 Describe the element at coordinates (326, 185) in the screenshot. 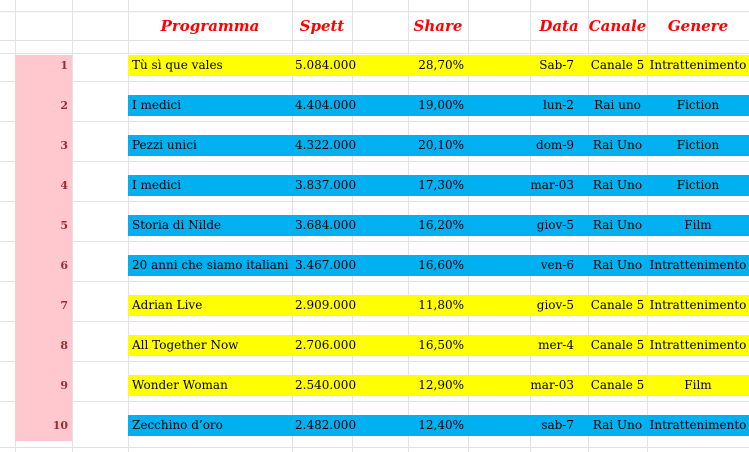

I see `cell-spett: 3.837.000` at that location.